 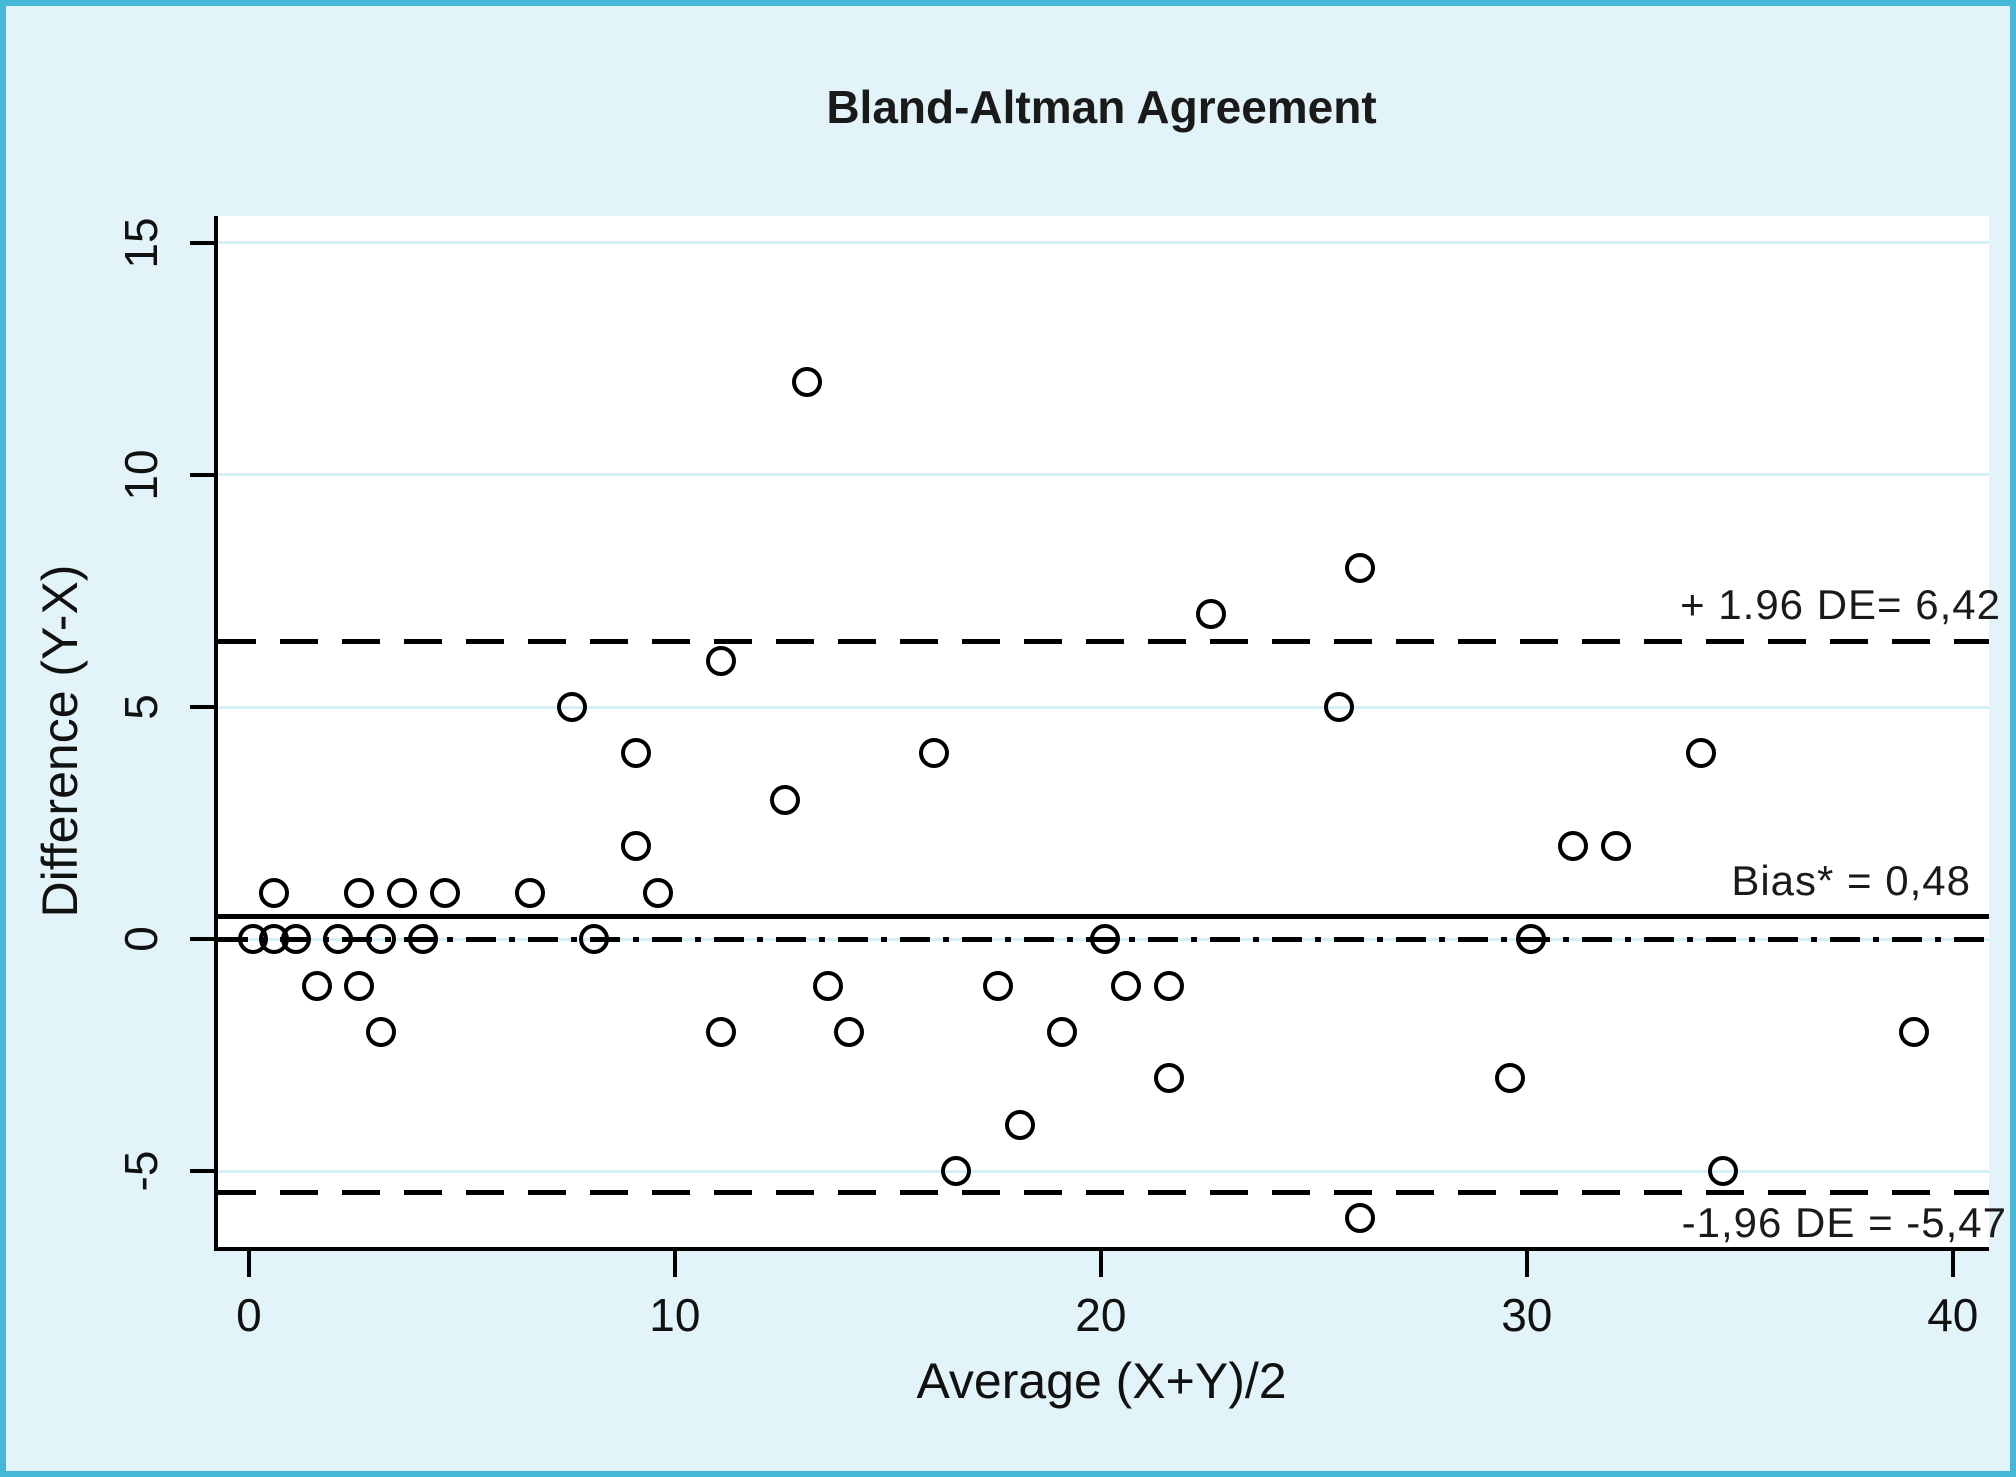 What do you see at coordinates (1103, 641) in the screenshot?
I see `upper-loa-line` at bounding box center [1103, 641].